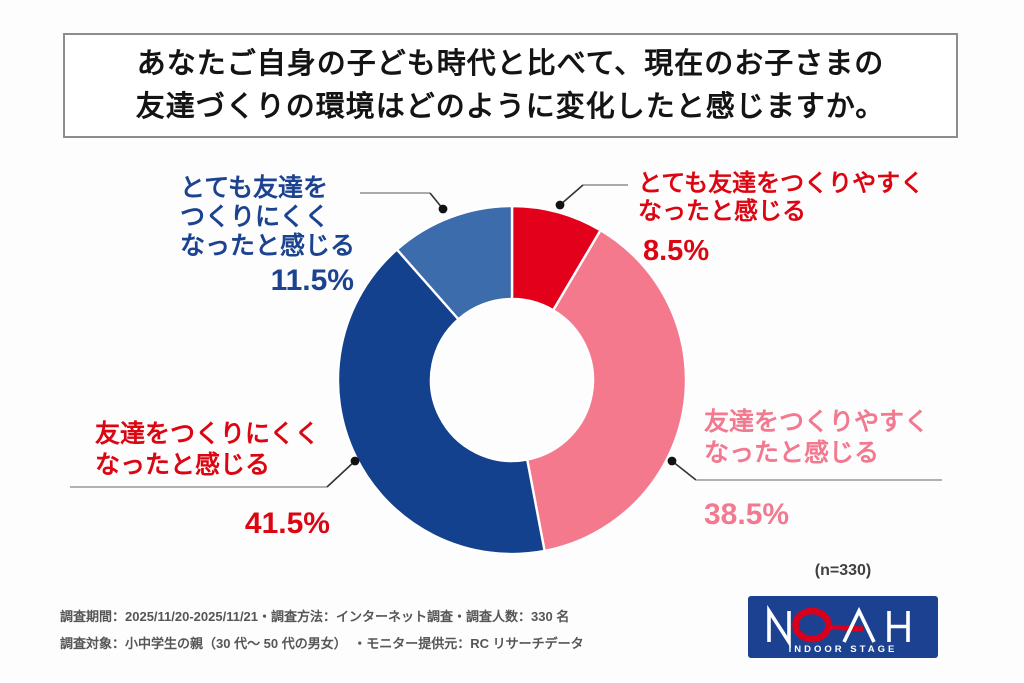  What do you see at coordinates (510, 63) in the screenshot?
I see `page-title-line1: あなたご自身の子ども時代と比べて、現在のお子さまの` at bounding box center [510, 63].